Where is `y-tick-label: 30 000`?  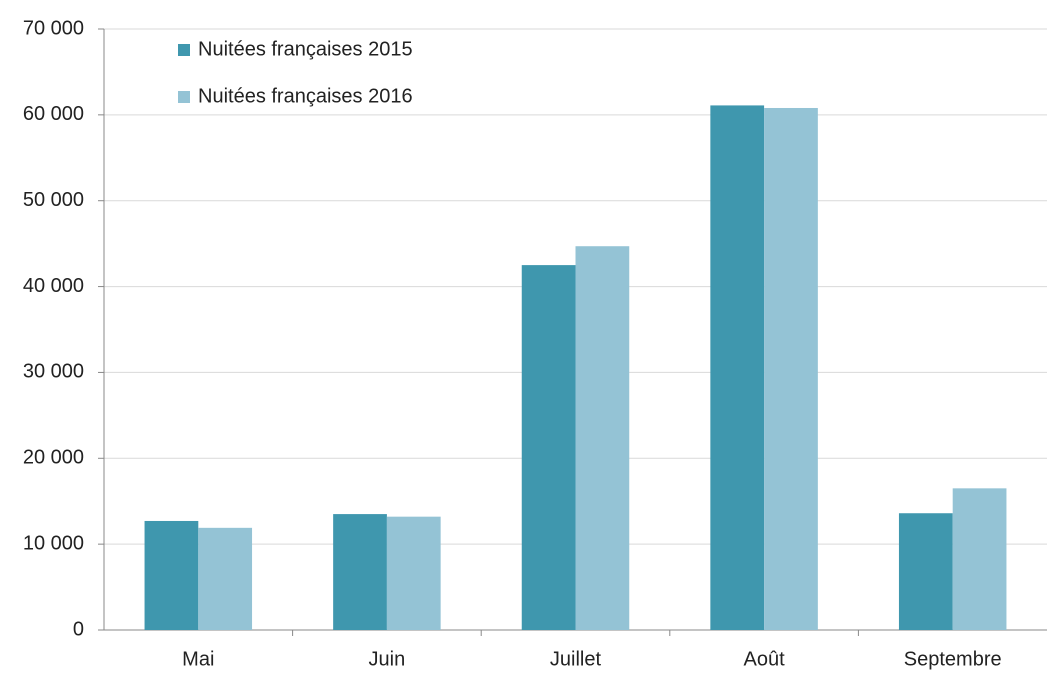
y-tick-label: 30 000 is located at coordinates (53, 372).